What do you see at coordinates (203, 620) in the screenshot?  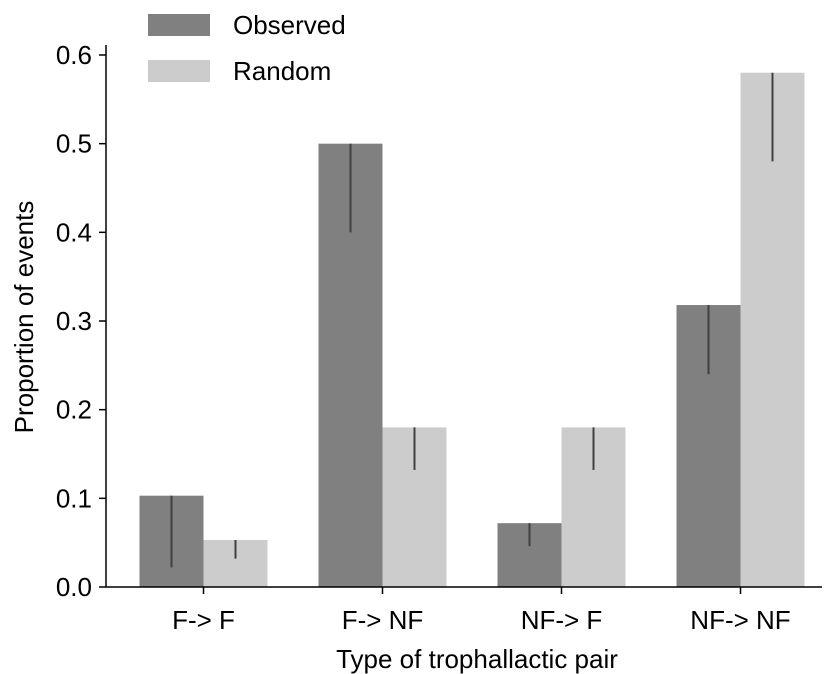 I see `x-tick-label-1: F-> F` at bounding box center [203, 620].